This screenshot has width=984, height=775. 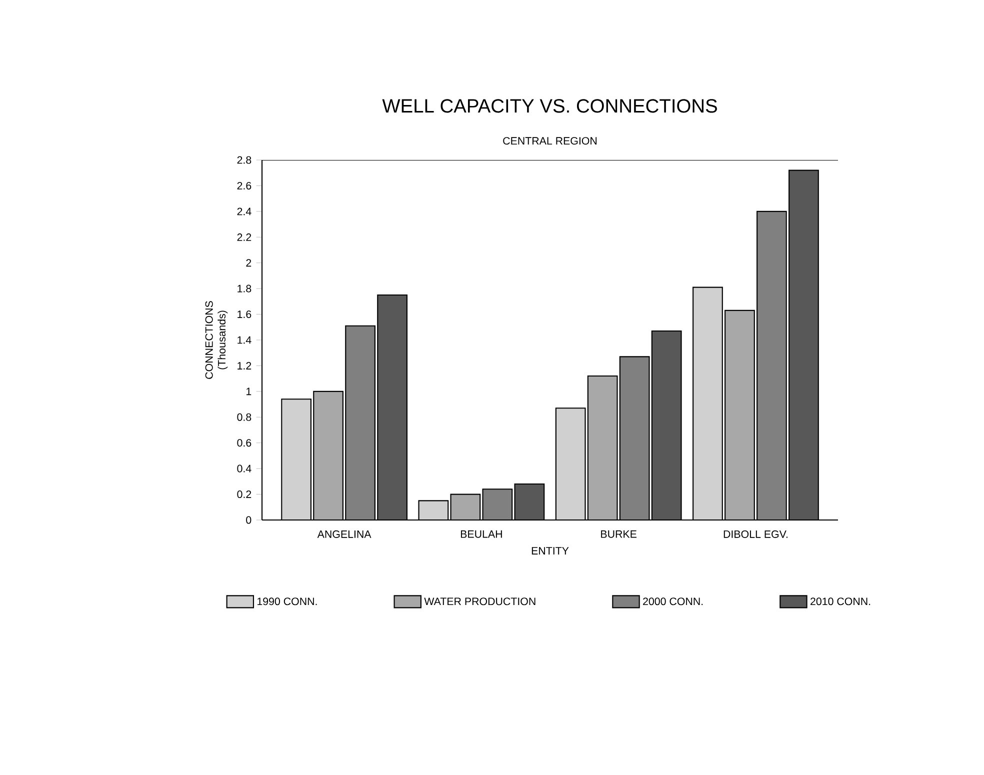 I want to click on legend-label: 1990 CONN., so click(x=287, y=602).